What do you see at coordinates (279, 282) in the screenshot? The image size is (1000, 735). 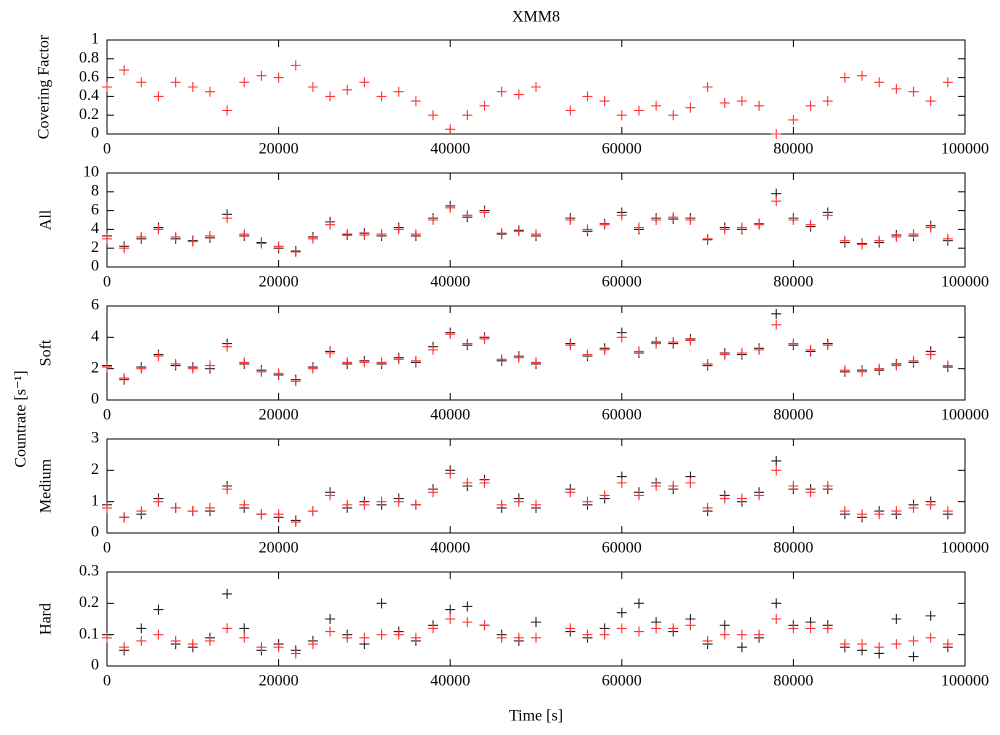 I see `x-tick-label: 20000` at bounding box center [279, 282].